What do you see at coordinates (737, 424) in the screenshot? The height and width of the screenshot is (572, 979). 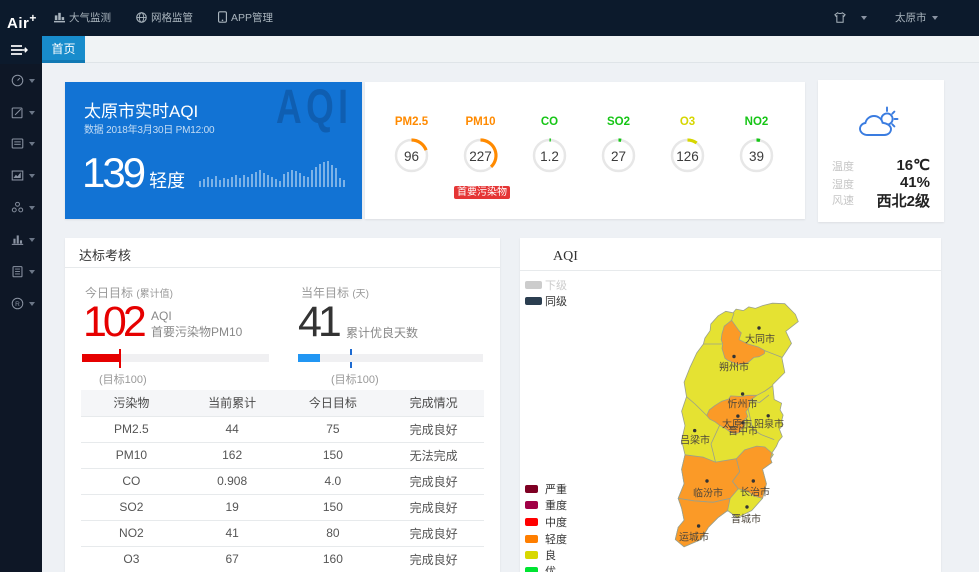 I see `svg-text: 太原市` at bounding box center [737, 424].